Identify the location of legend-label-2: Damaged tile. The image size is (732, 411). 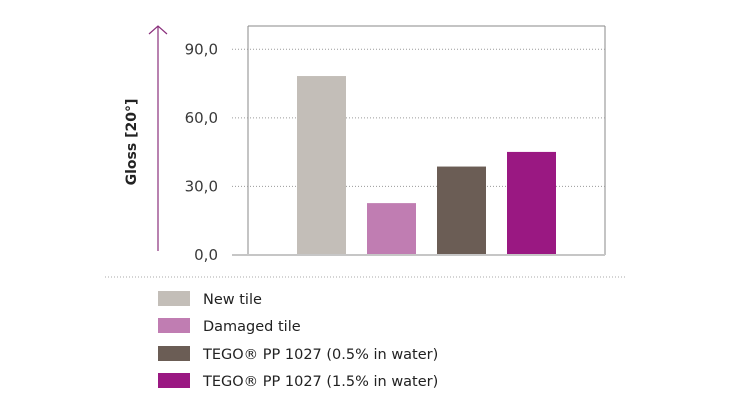
(252, 327).